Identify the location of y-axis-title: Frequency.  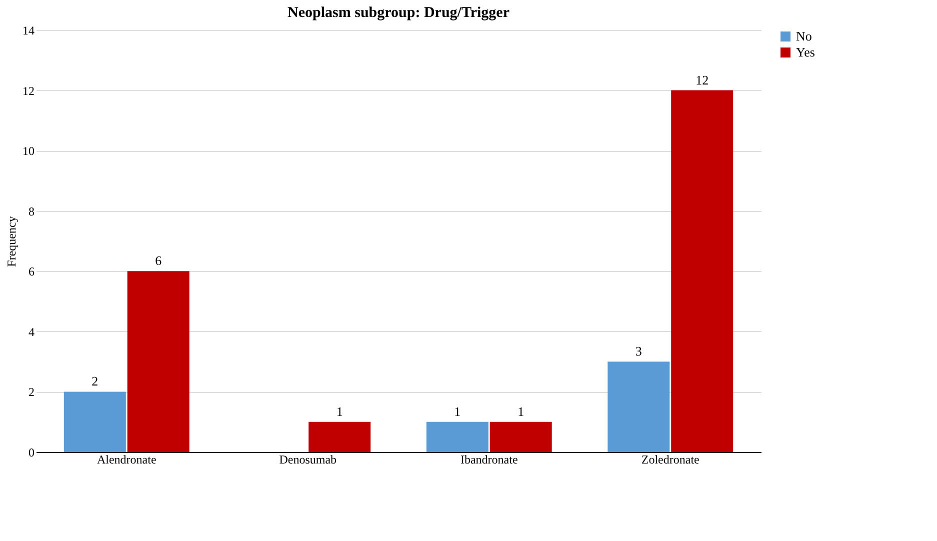
(11, 241).